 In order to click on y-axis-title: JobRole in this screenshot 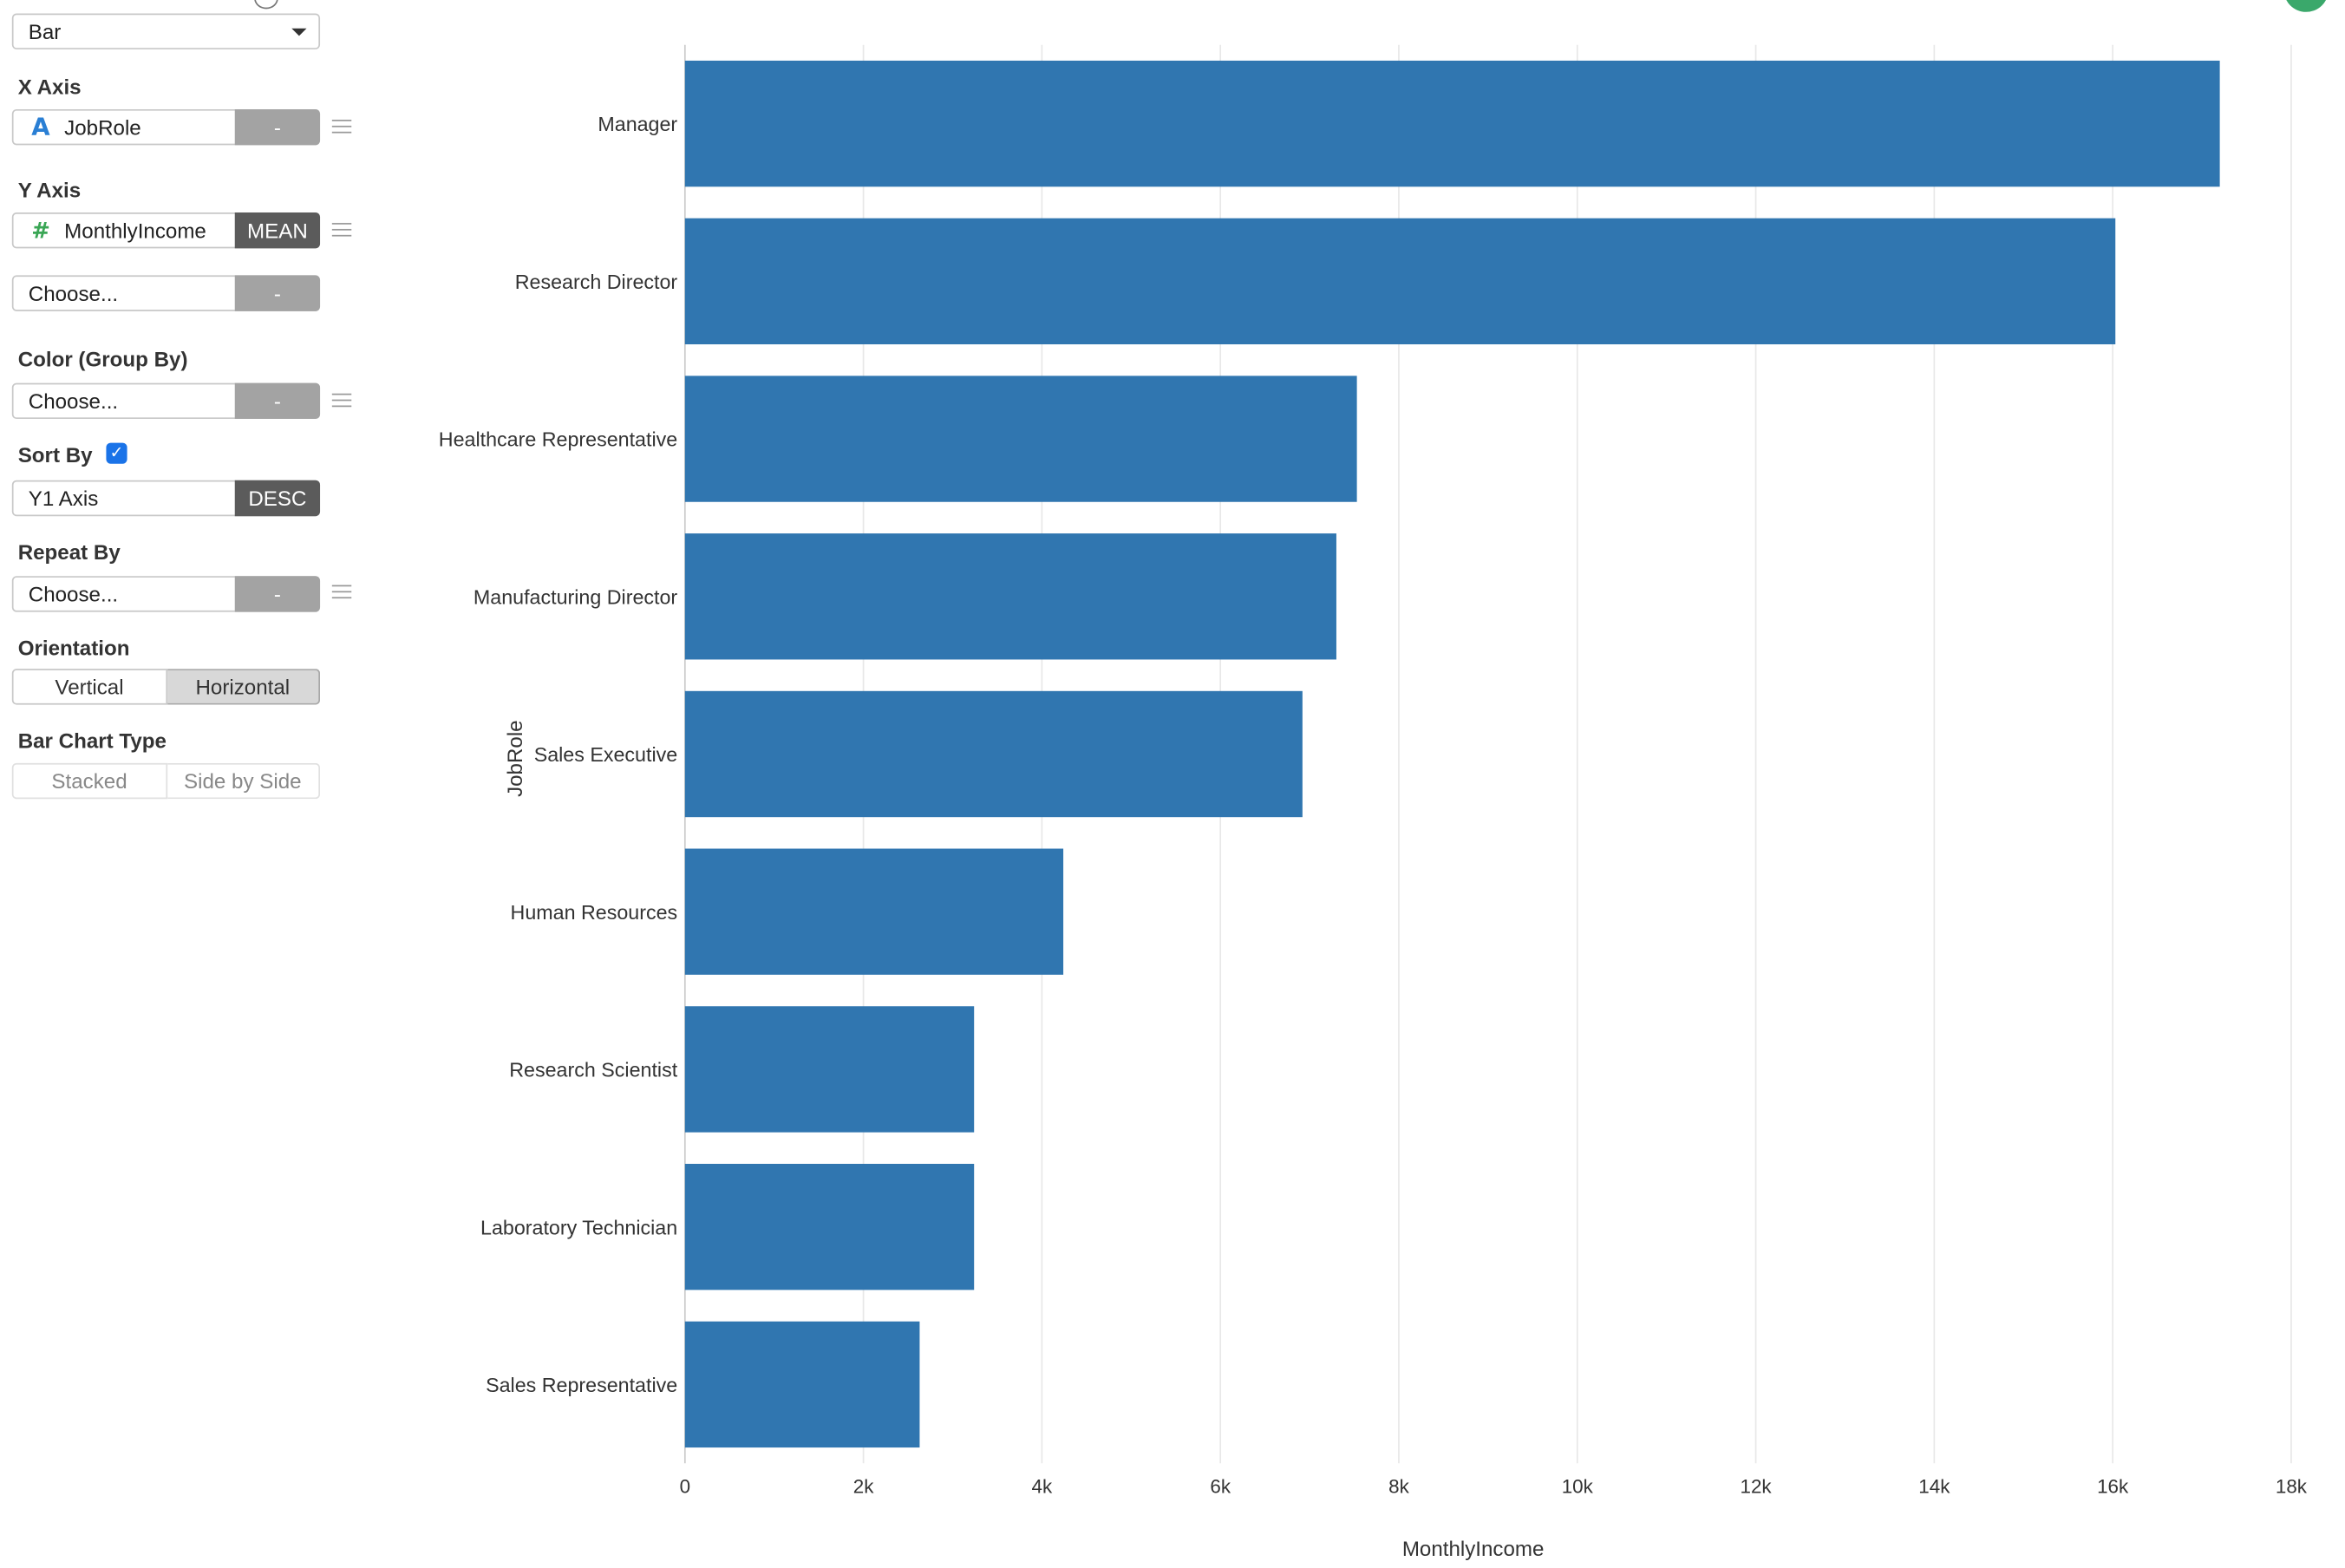, I will do `click(516, 758)`.